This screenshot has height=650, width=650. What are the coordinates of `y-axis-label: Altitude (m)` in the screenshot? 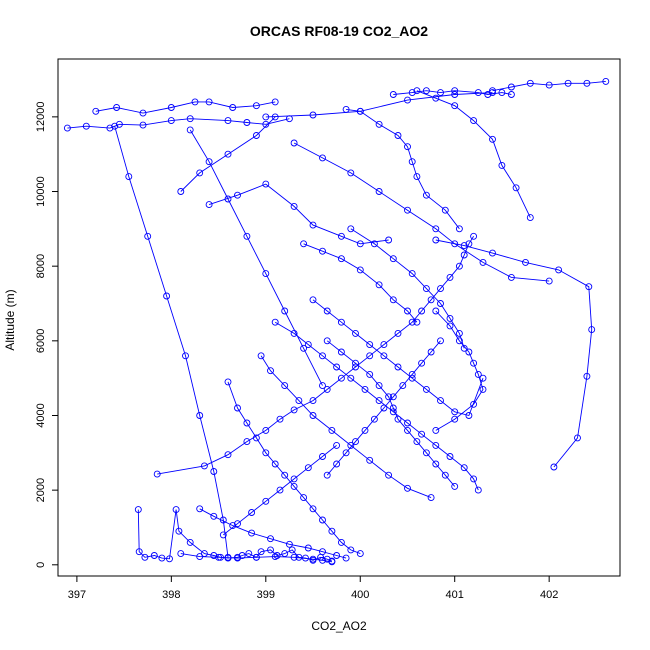 It's located at (10, 319).